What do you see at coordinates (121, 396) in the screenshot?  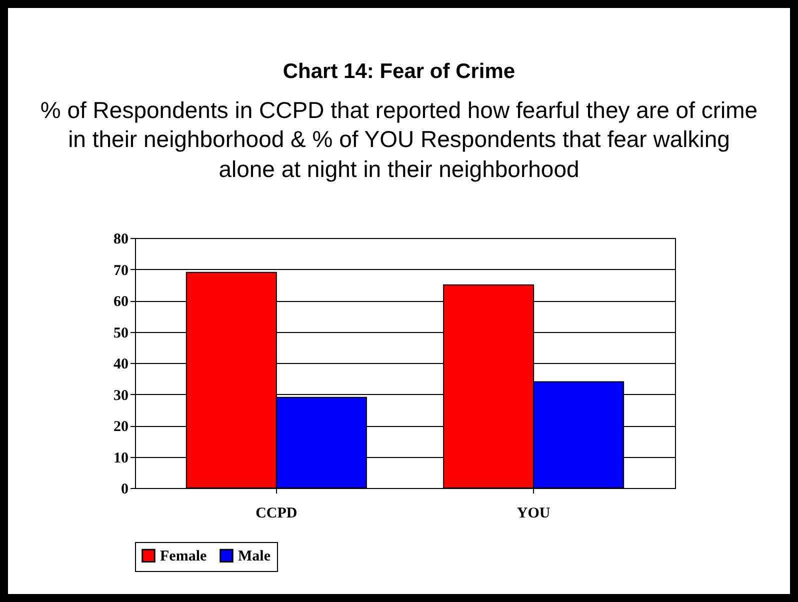 I see `y-tick-label: 30` at bounding box center [121, 396].